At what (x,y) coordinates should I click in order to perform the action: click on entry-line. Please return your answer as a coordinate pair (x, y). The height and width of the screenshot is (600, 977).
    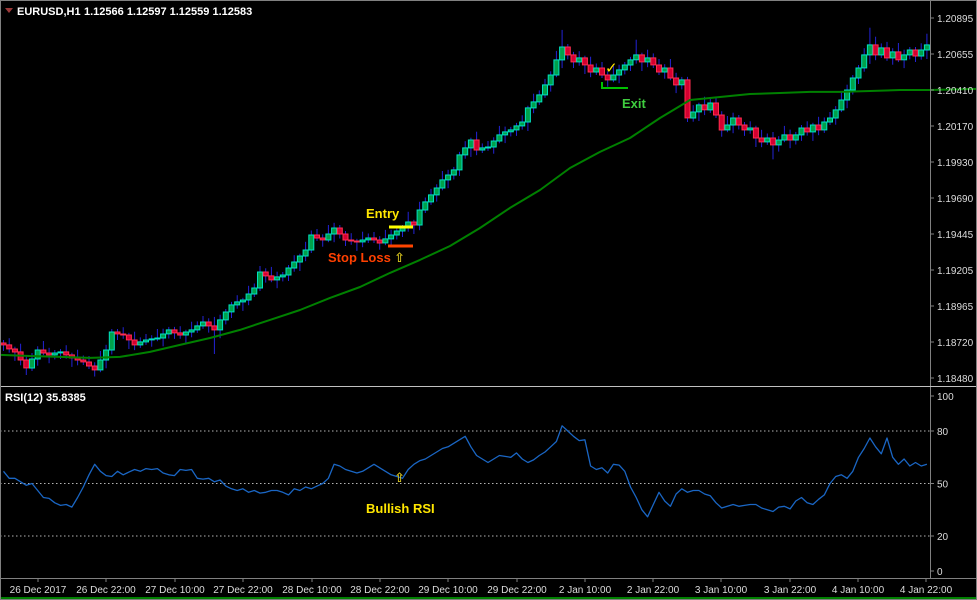
    Looking at the image, I should click on (401, 227).